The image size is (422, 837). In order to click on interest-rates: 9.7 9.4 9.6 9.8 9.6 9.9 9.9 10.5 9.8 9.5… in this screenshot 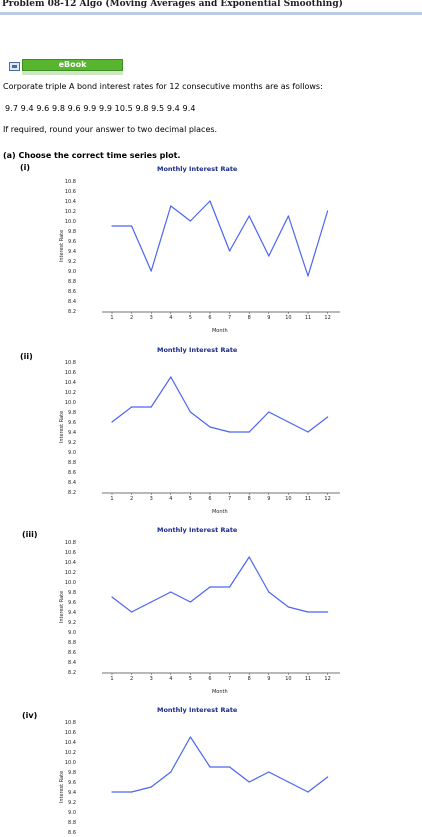, I will do `click(100, 108)`.